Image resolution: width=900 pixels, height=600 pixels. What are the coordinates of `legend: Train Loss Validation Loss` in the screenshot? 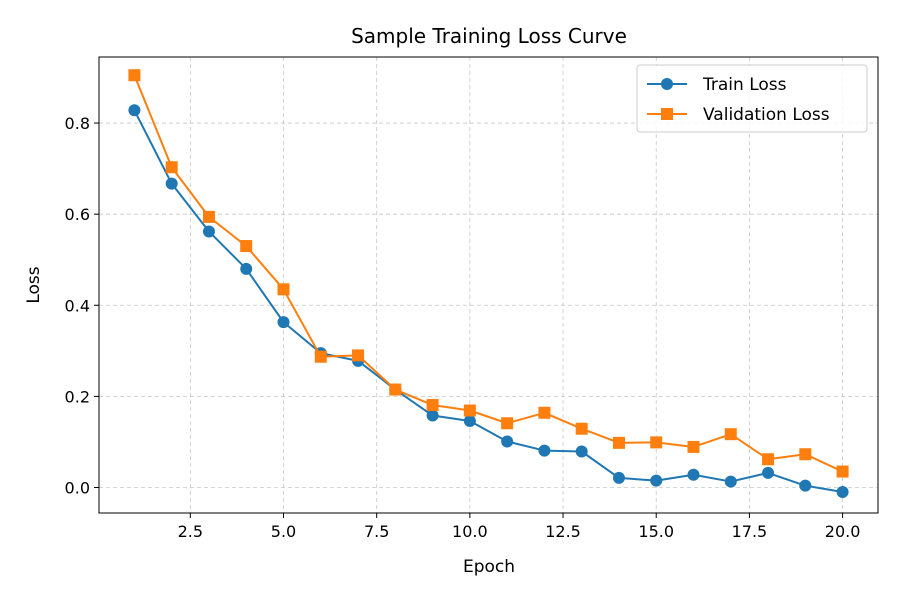 It's located at (752, 98).